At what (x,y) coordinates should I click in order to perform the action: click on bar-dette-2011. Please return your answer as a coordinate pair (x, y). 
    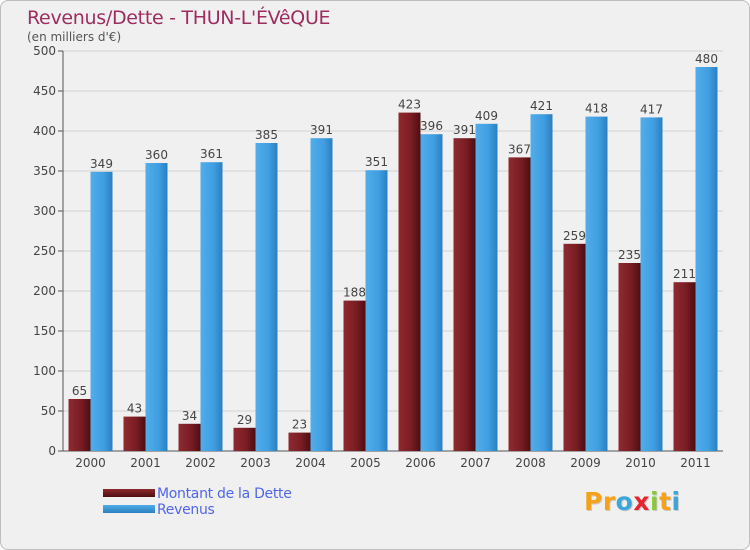
    Looking at the image, I should click on (684, 366).